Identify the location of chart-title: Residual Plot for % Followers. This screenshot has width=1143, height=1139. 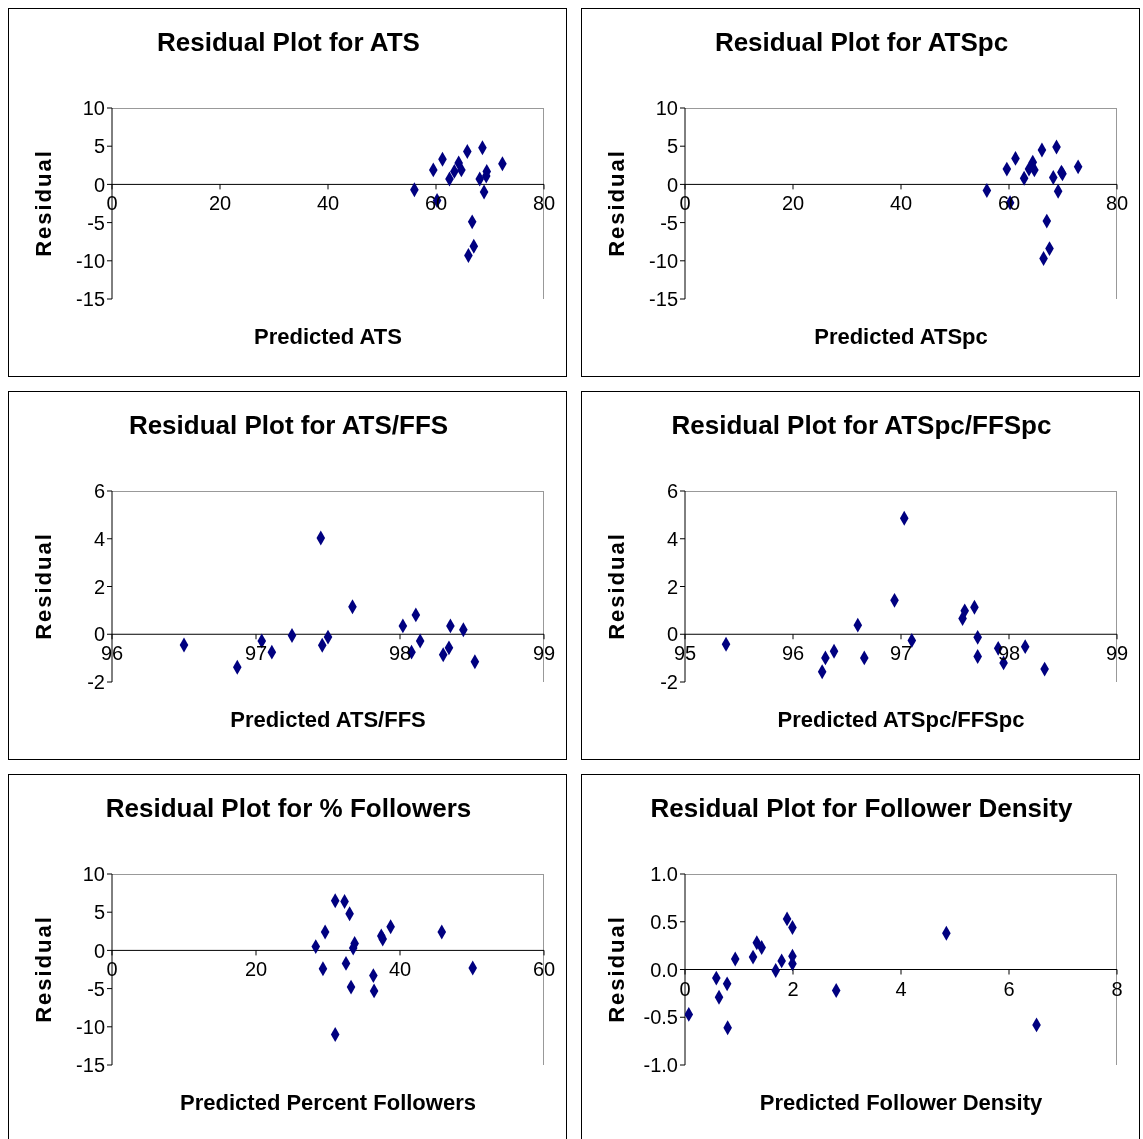
(288, 808).